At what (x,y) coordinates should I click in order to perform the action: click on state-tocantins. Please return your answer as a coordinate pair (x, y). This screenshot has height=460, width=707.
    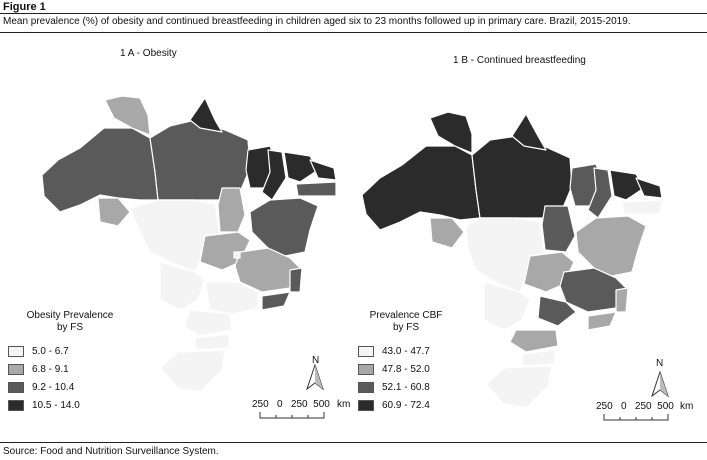
    Looking at the image, I should click on (558, 229).